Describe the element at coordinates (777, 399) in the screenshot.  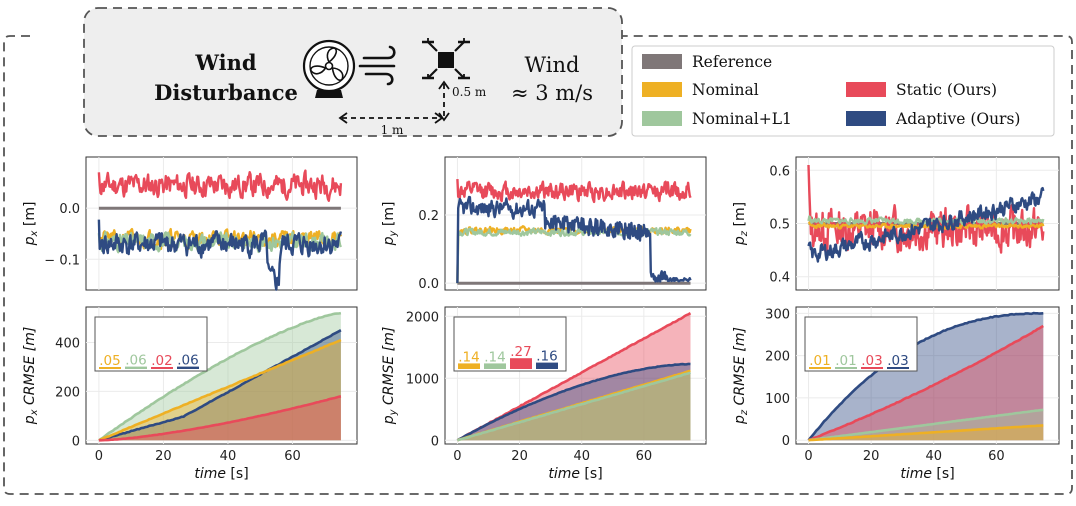
I see `chart-cz-ytick-label: 100` at that location.